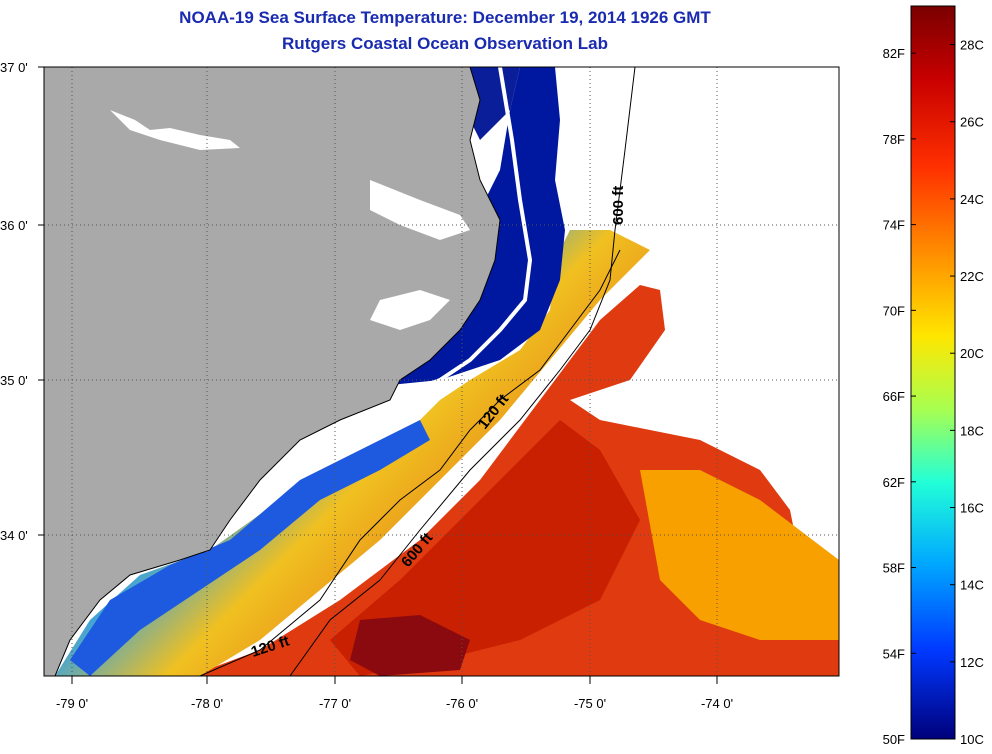 Image resolution: width=992 pixels, height=754 pixels. I want to click on pamlico-sound, so click(410, 310).